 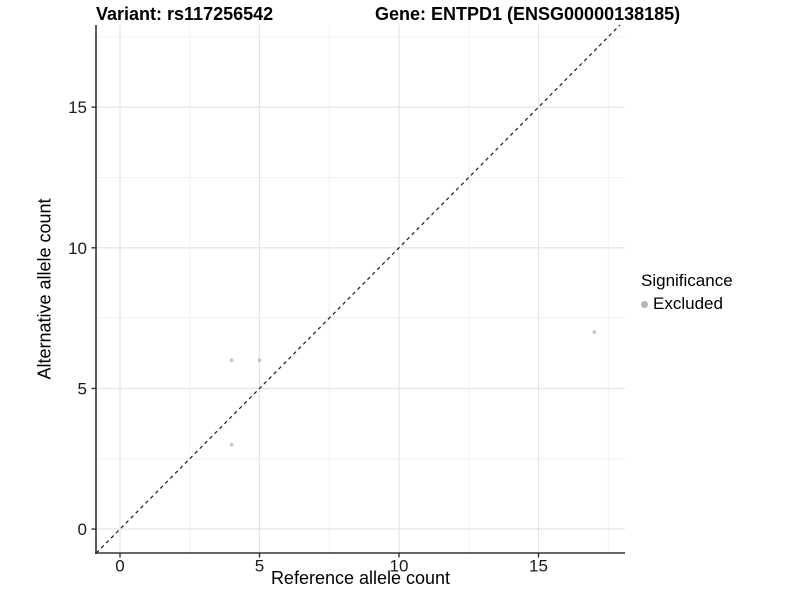 What do you see at coordinates (644, 304) in the screenshot?
I see `excluded-point-marker-icon` at bounding box center [644, 304].